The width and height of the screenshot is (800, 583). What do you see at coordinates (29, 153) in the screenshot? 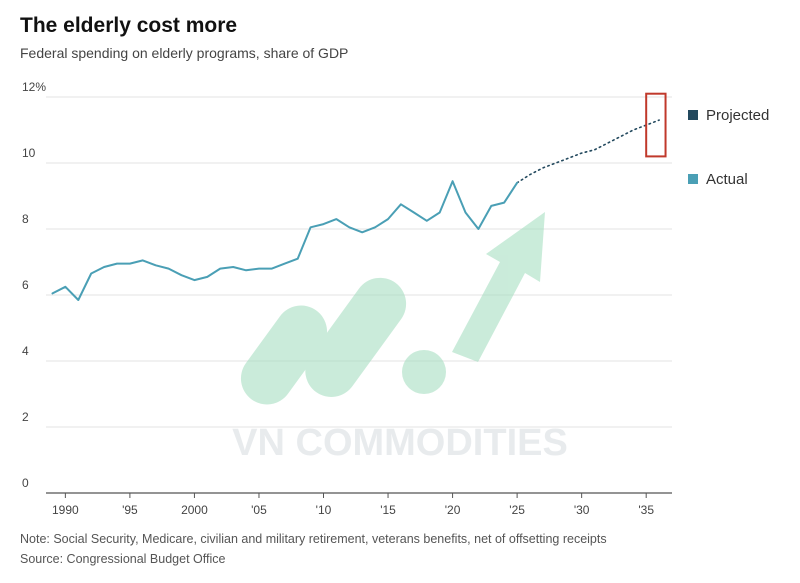
I see `y-tick-label: 10` at bounding box center [29, 153].